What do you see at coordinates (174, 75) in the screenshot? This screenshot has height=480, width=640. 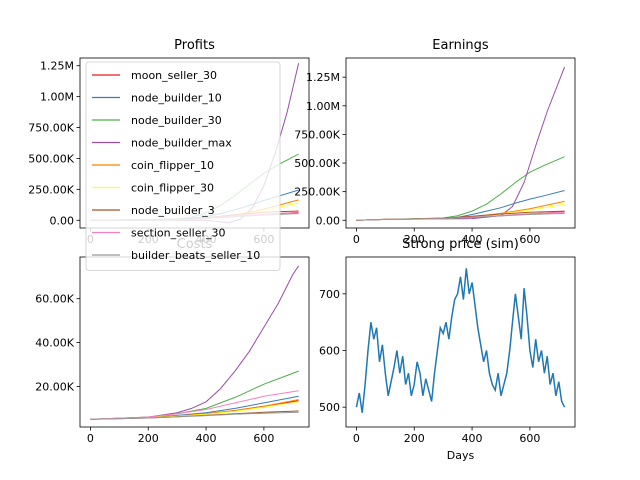 I see `legend-label: moon_seller_30` at bounding box center [174, 75].